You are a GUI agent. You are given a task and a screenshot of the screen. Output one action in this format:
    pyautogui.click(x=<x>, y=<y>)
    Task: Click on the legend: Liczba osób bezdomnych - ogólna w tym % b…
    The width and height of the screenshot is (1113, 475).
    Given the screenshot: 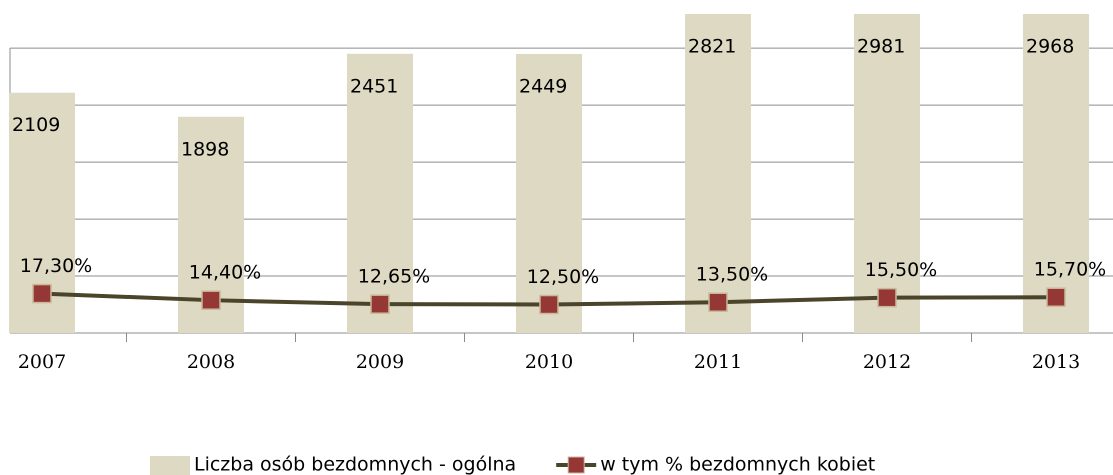 What is the action you would take?
    pyautogui.click(x=512, y=464)
    